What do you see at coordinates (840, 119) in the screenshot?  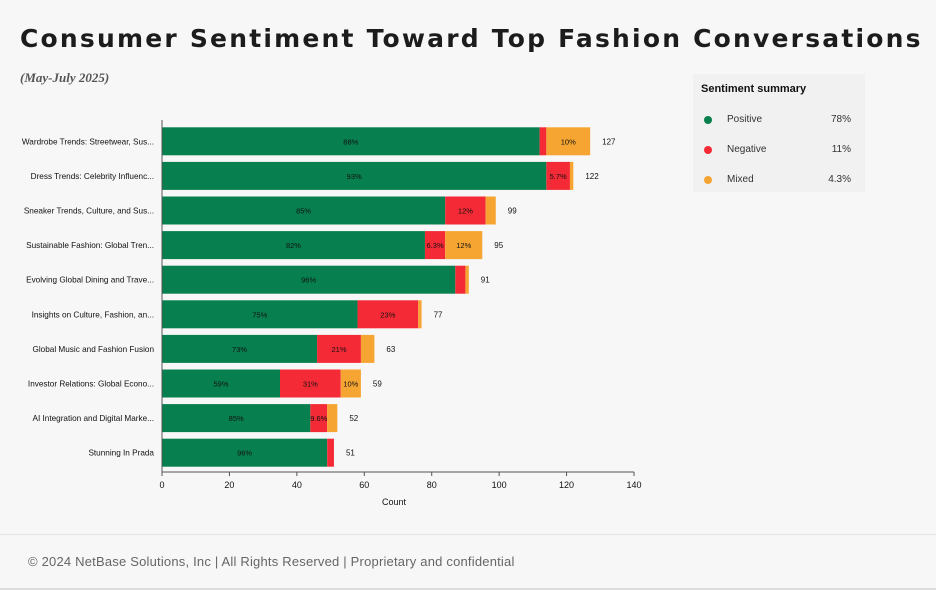 I see `summary-value: 78%` at bounding box center [840, 119].